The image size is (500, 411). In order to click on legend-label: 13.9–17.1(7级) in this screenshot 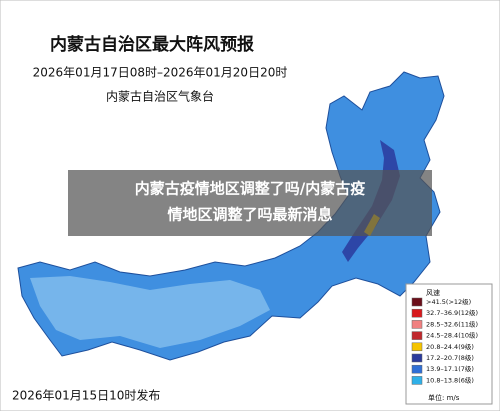, I will do `click(450, 368)`.